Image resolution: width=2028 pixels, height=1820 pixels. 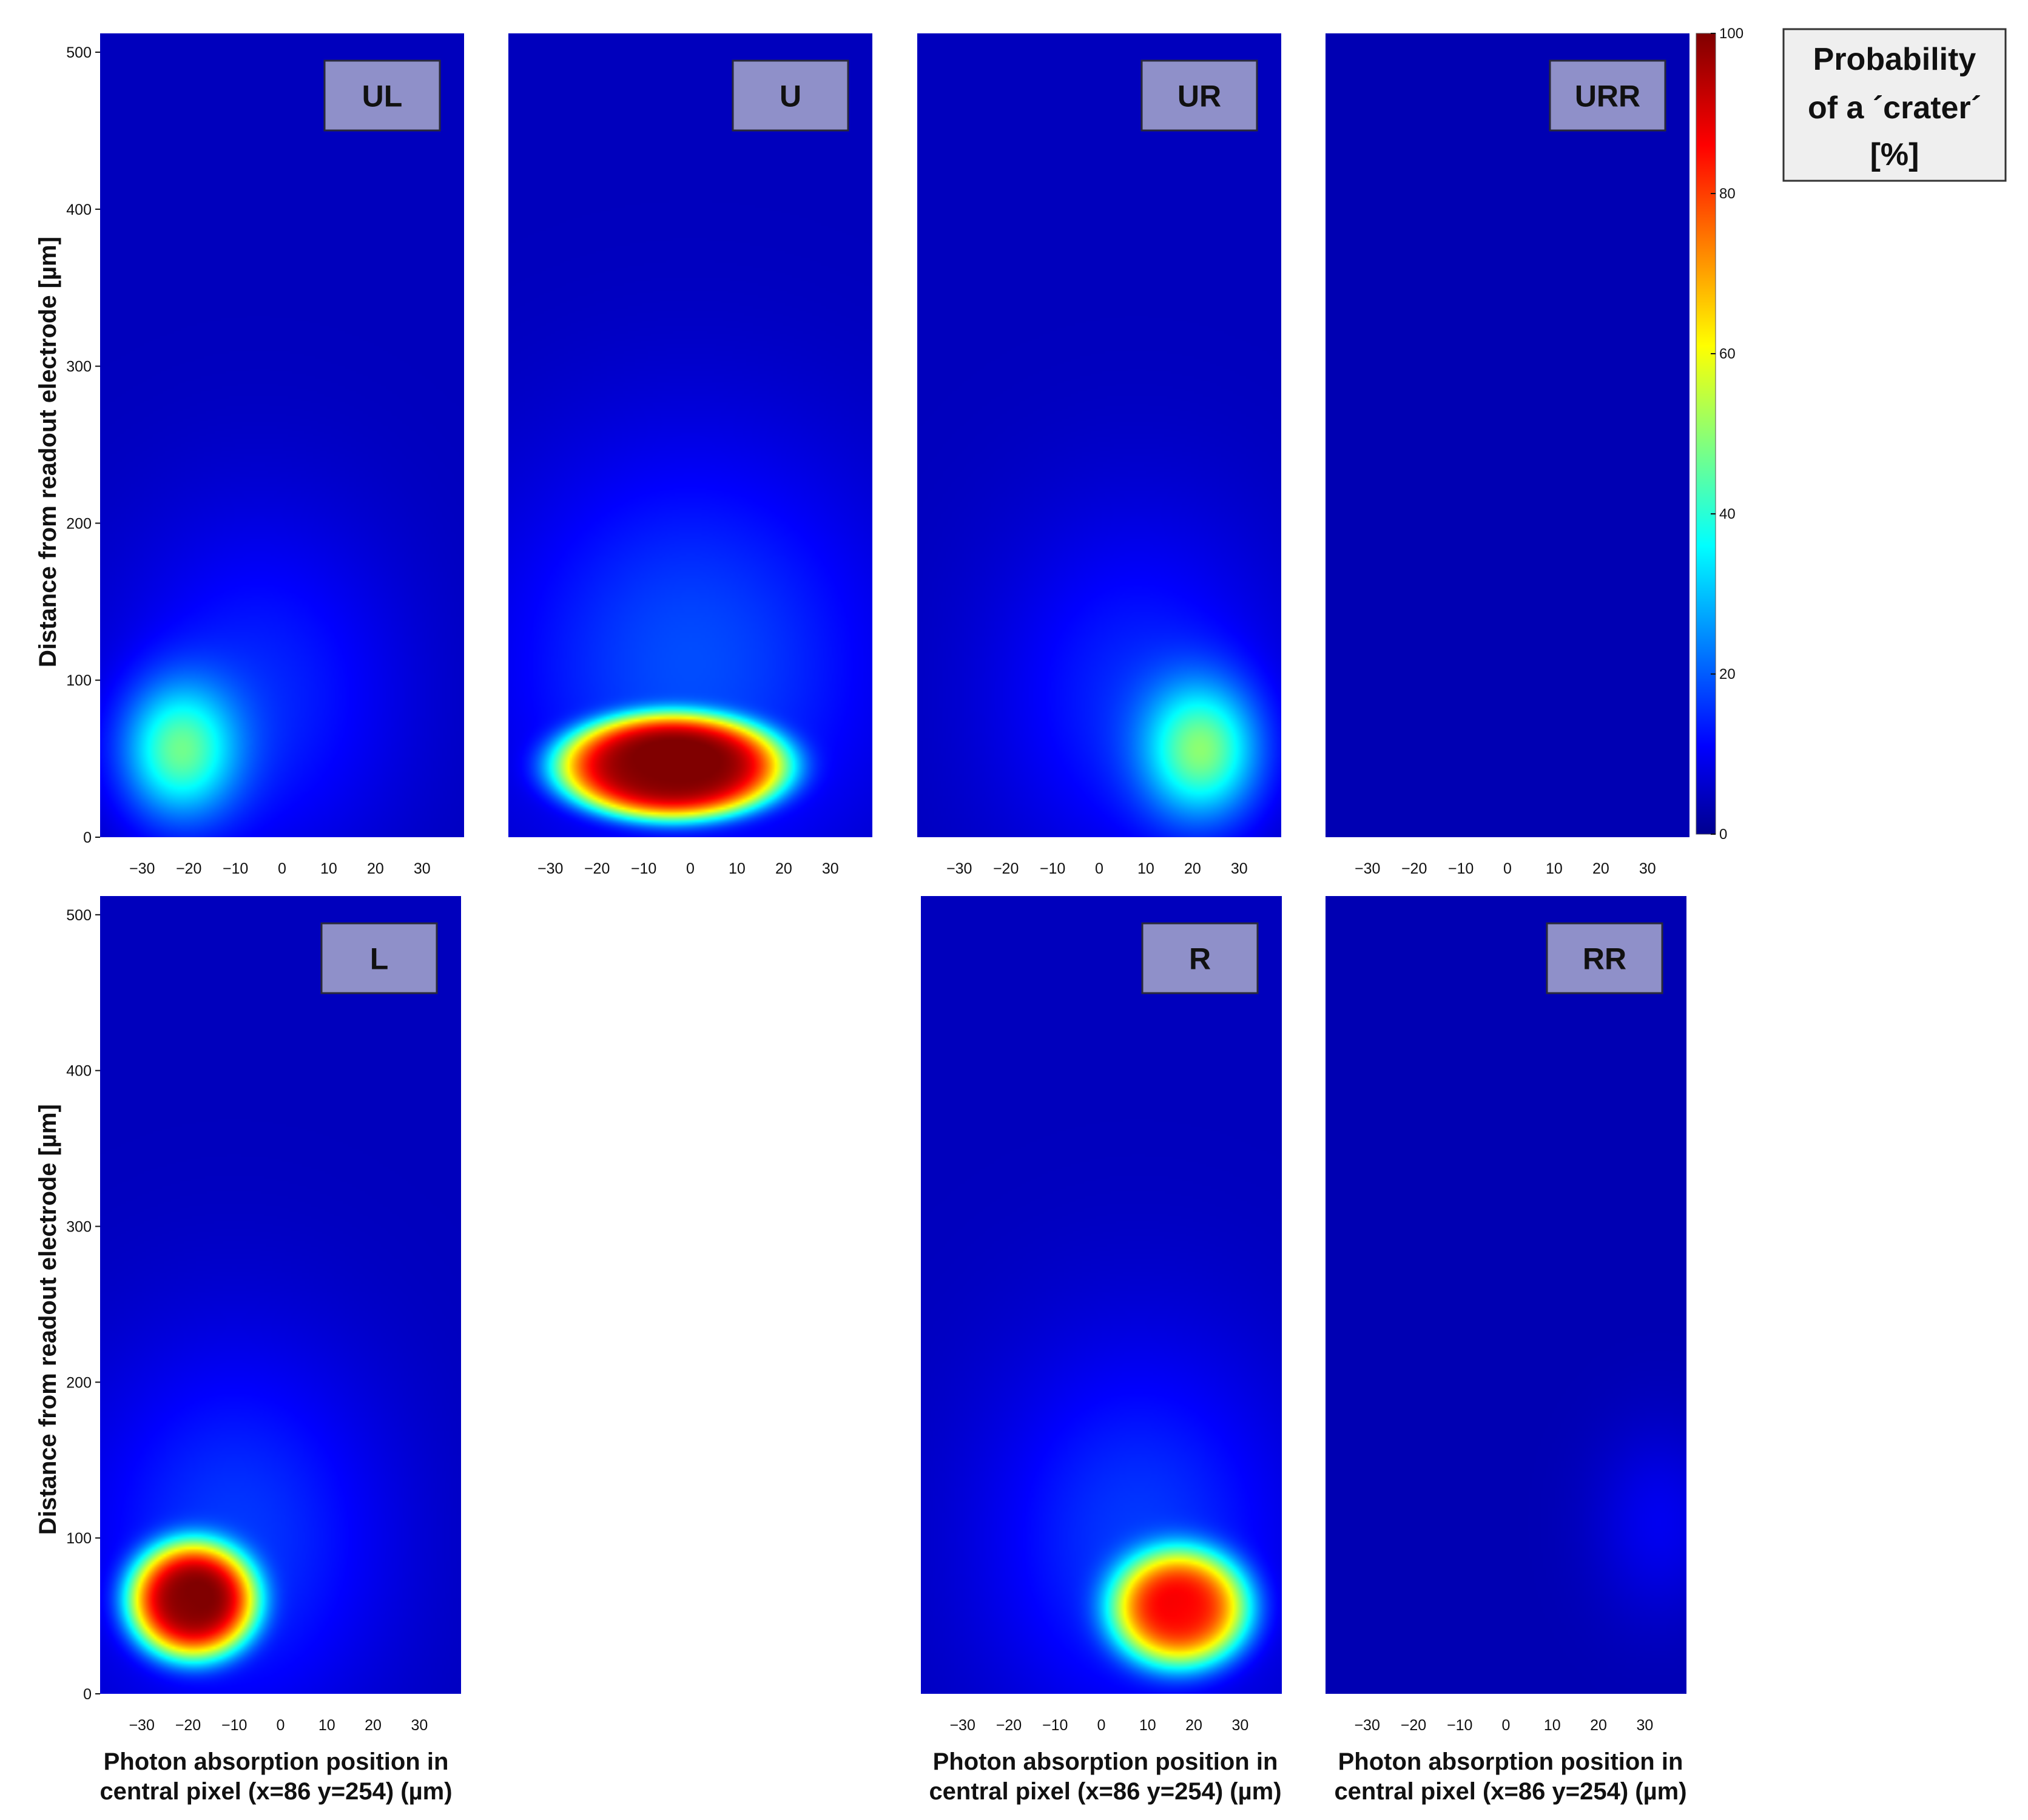 I want to click on panel-label-l: L, so click(x=379, y=959).